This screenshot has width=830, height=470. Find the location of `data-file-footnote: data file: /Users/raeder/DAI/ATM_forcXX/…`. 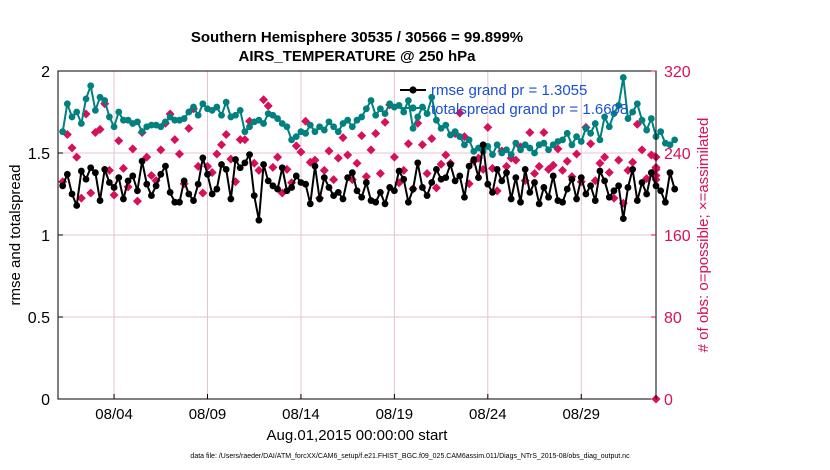

data-file-footnote: data file: /Users/raeder/DAI/ATM_forcXX/… is located at coordinates (410, 456).